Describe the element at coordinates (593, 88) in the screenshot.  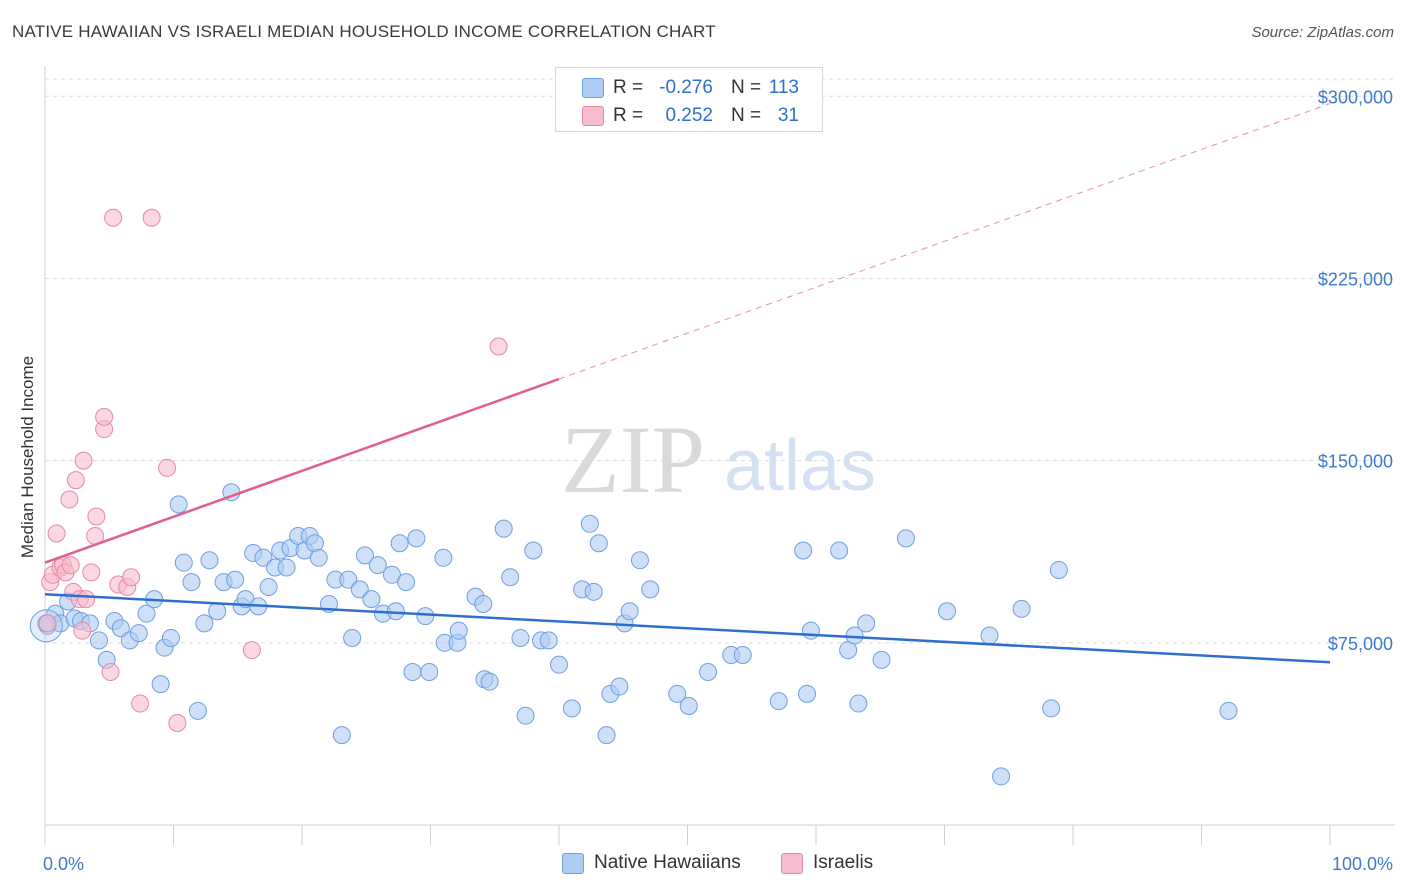
I see `legend-swatch-native` at that location.